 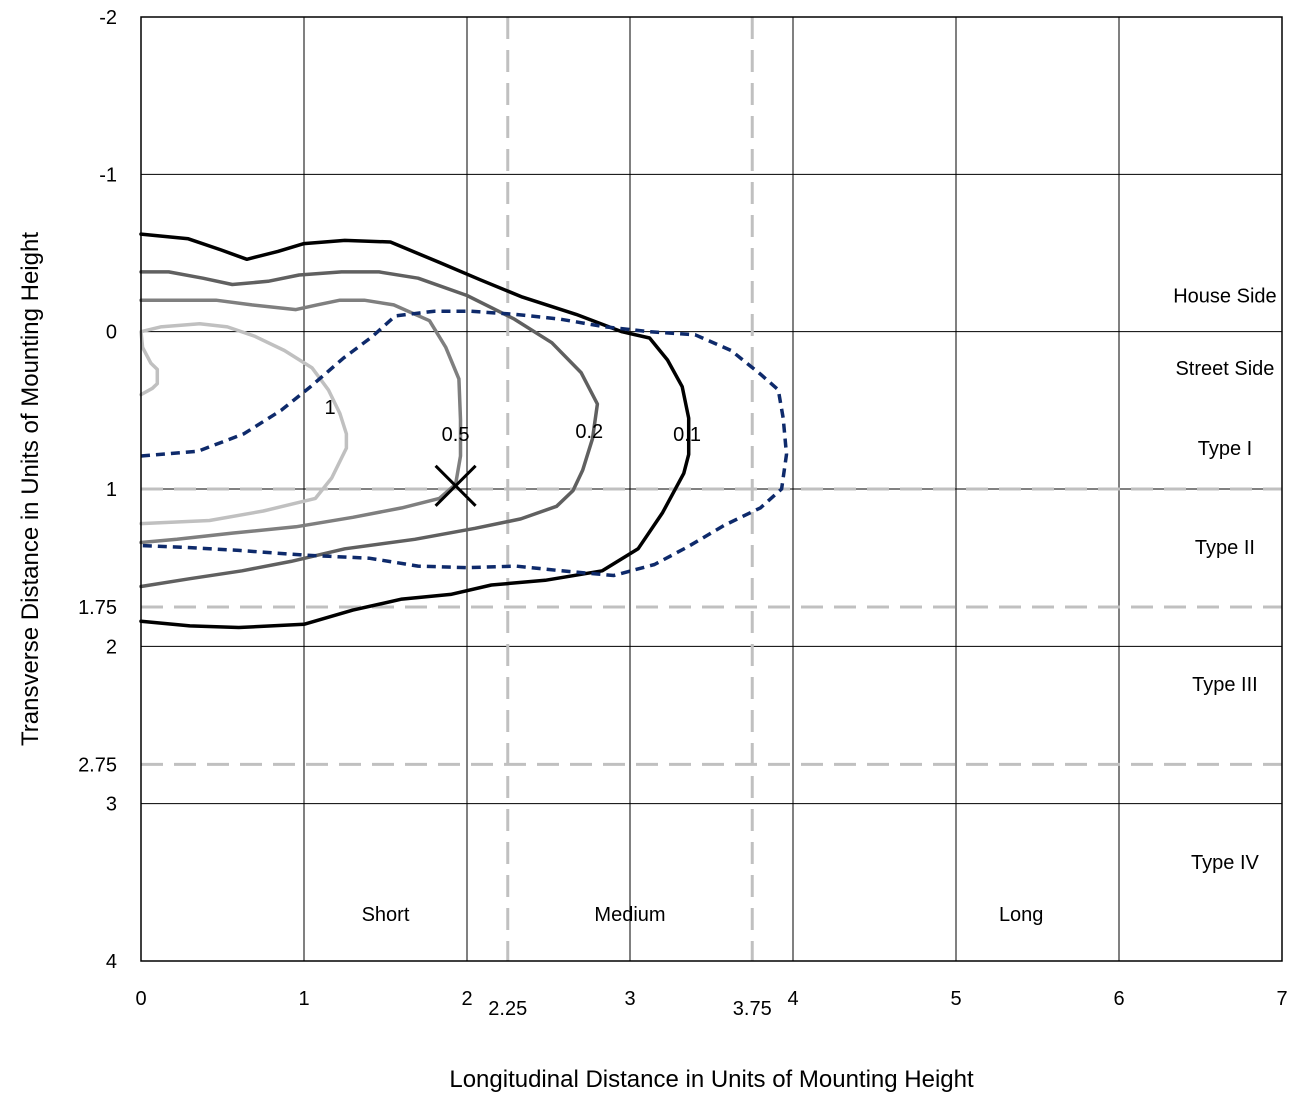 I want to click on region-label: Long, so click(x=1021, y=915).